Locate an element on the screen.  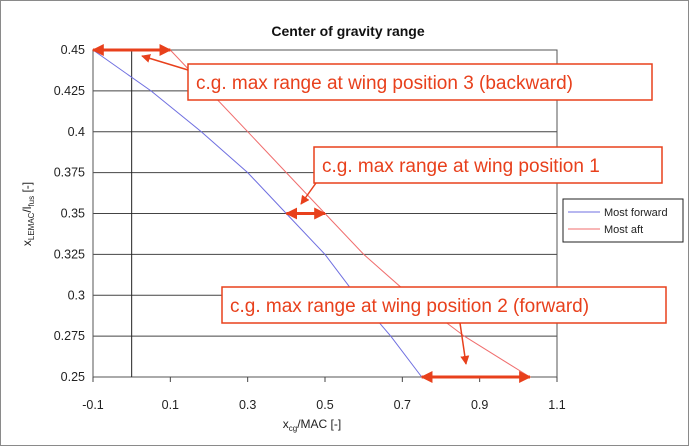
chart-title: Center of gravity range is located at coordinates (347, 31).